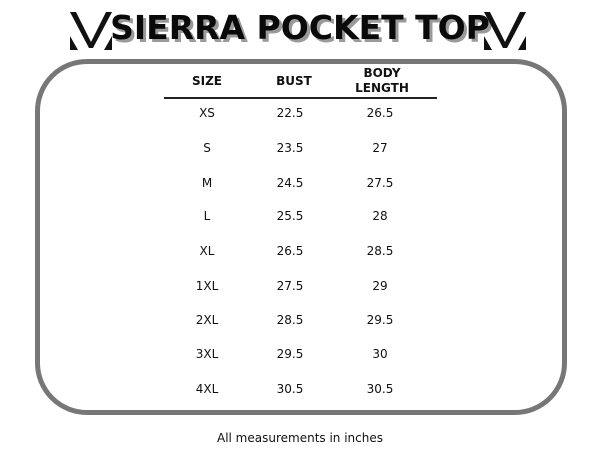 The image size is (600, 464). What do you see at coordinates (207, 320) in the screenshot?
I see `cell-size: 2XL` at bounding box center [207, 320].